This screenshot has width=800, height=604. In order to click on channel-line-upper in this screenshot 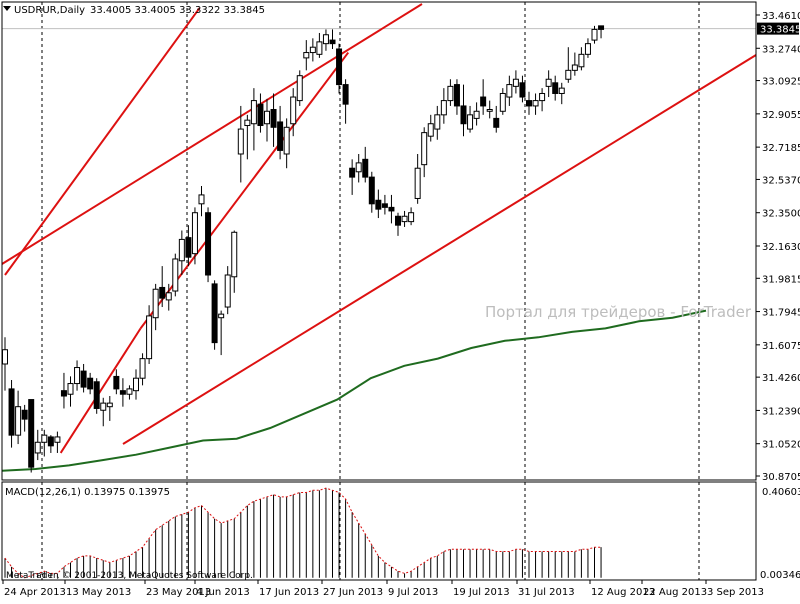, I will do `click(102, 141)`.